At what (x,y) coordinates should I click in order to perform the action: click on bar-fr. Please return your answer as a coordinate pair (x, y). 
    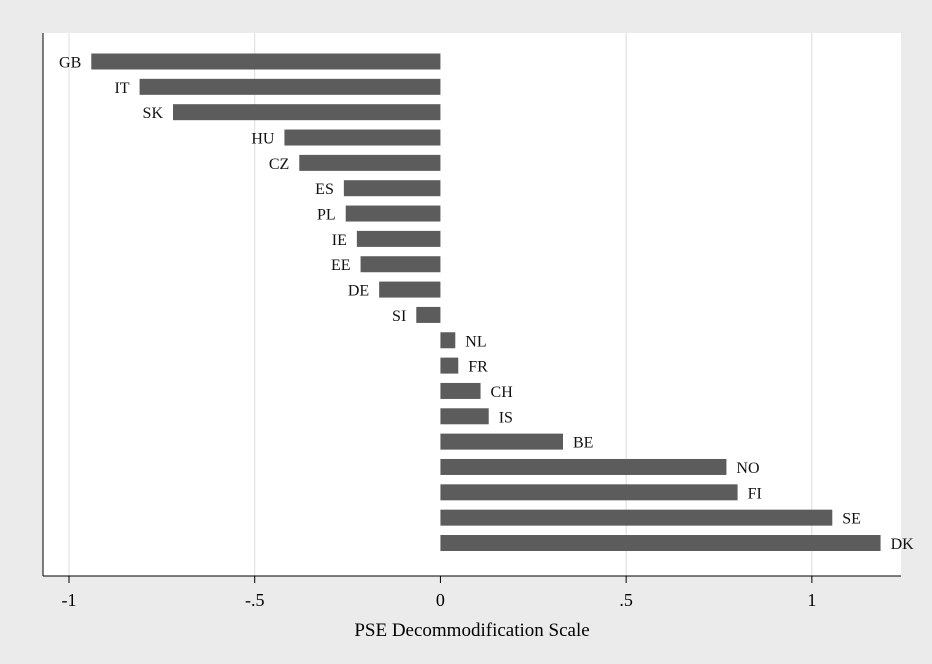
    Looking at the image, I should click on (449, 365).